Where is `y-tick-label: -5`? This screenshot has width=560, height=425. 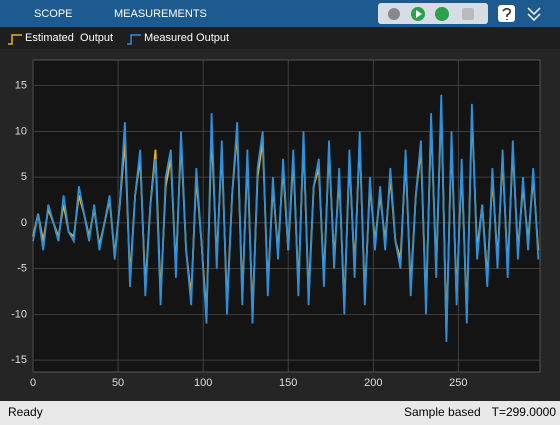
y-tick-label: -5 is located at coordinates (22, 269).